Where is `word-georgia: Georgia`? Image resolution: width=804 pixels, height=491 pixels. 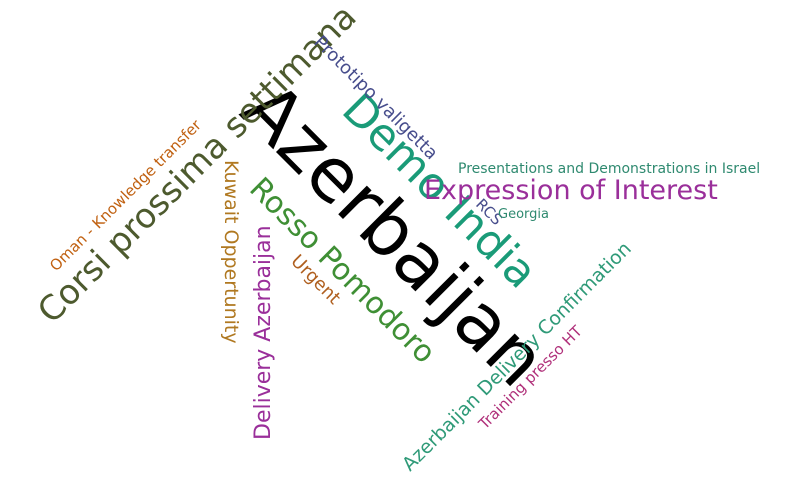 word-georgia: Georgia is located at coordinates (523, 214).